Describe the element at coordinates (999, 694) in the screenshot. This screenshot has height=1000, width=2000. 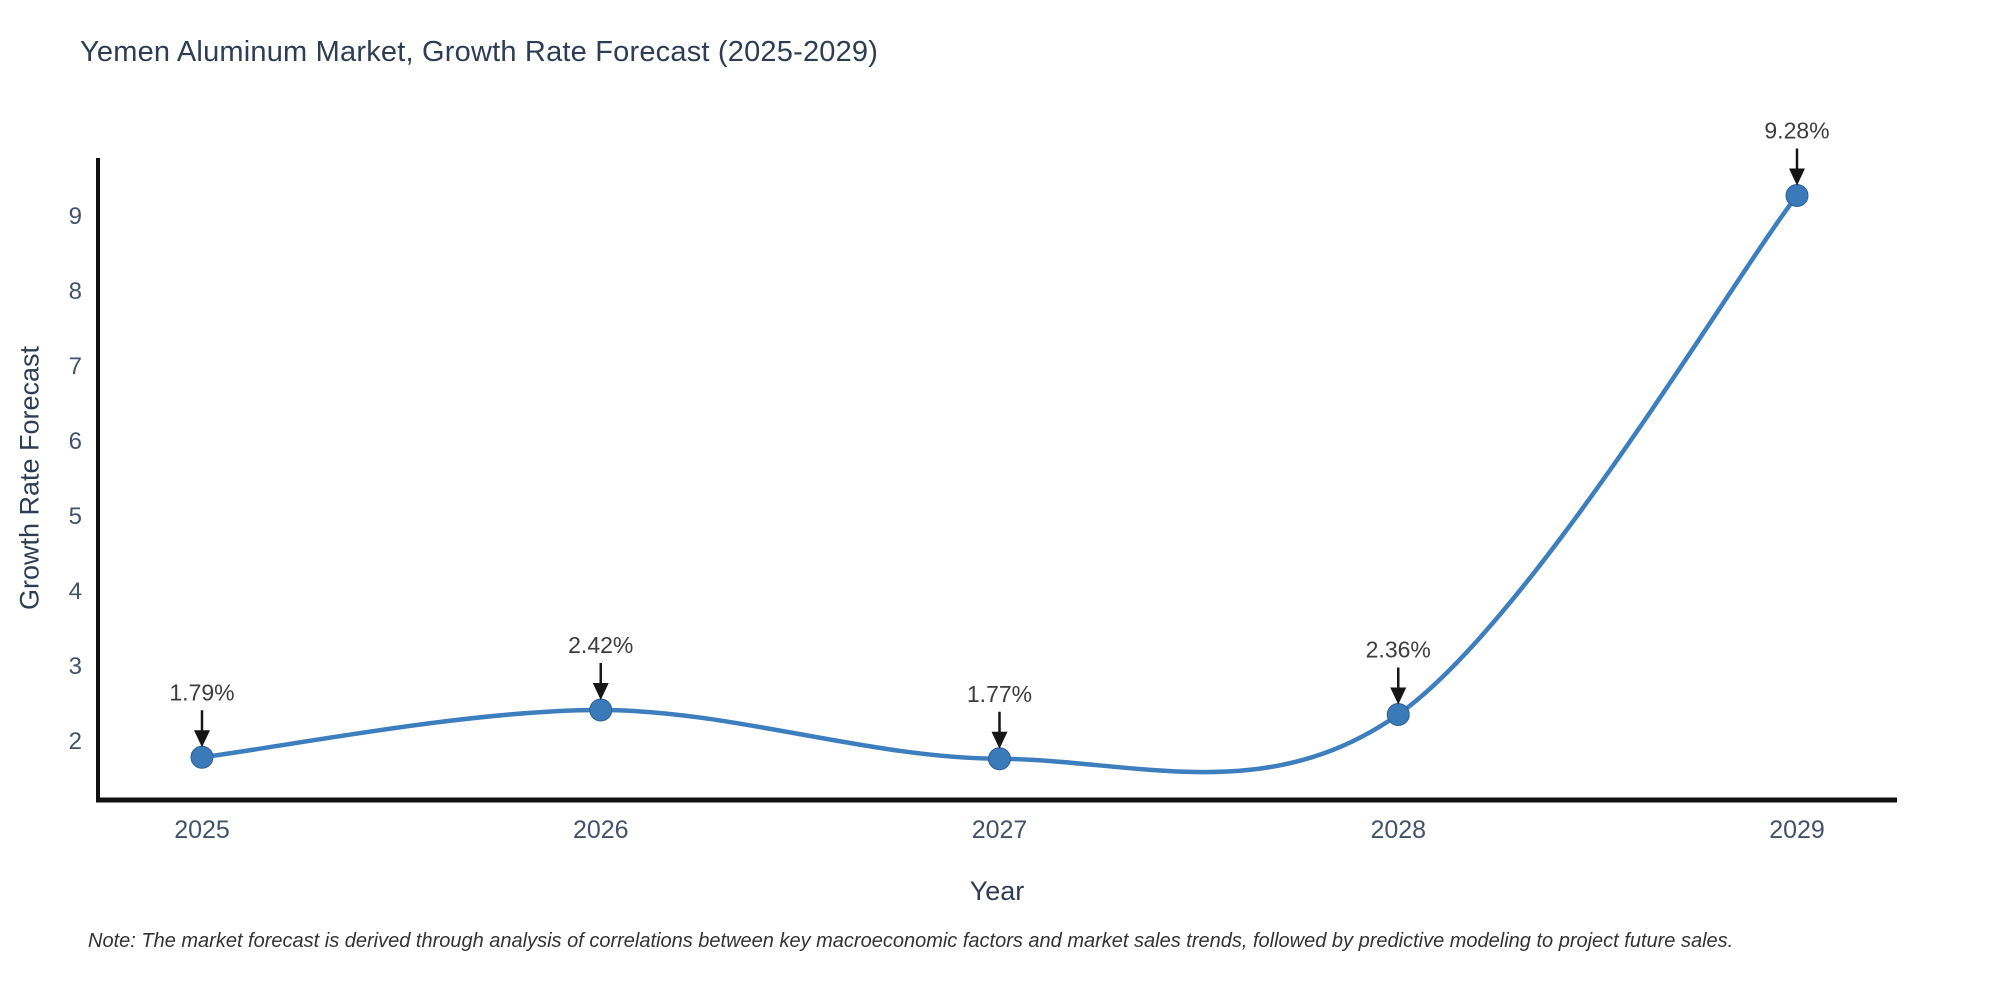
I see `annotation-label: 1.77%` at that location.